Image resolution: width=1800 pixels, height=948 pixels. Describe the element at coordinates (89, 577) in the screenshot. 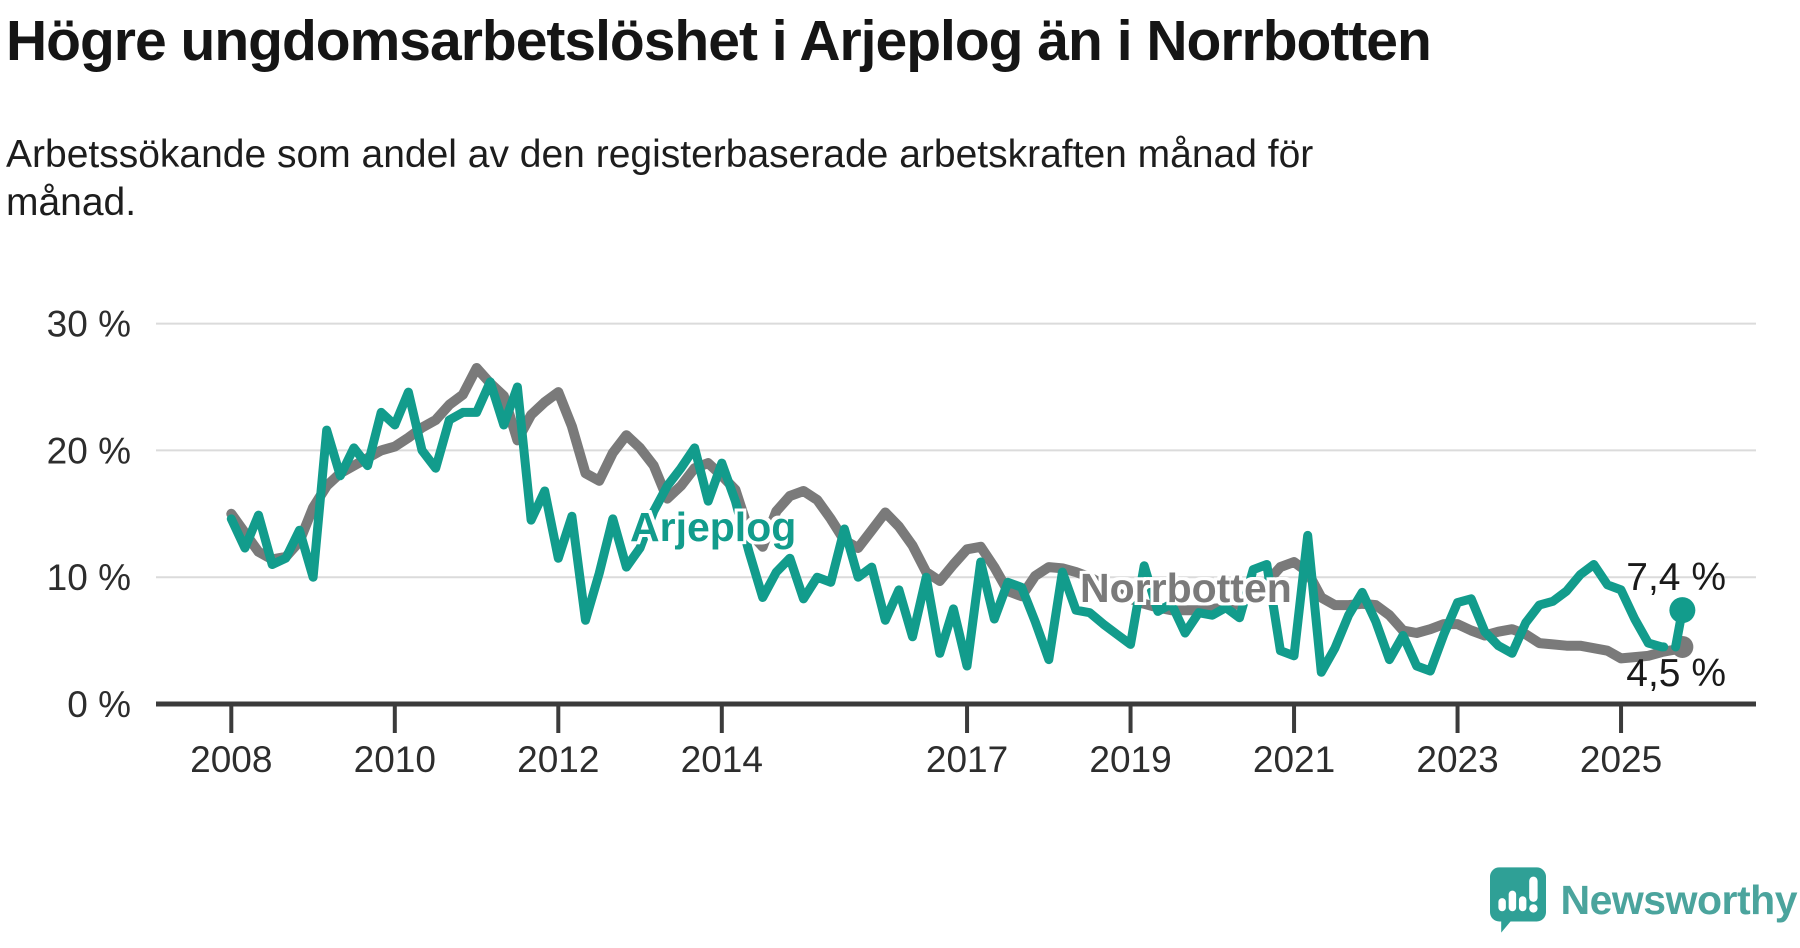

I see `y-axis-label-10: 10 %` at that location.